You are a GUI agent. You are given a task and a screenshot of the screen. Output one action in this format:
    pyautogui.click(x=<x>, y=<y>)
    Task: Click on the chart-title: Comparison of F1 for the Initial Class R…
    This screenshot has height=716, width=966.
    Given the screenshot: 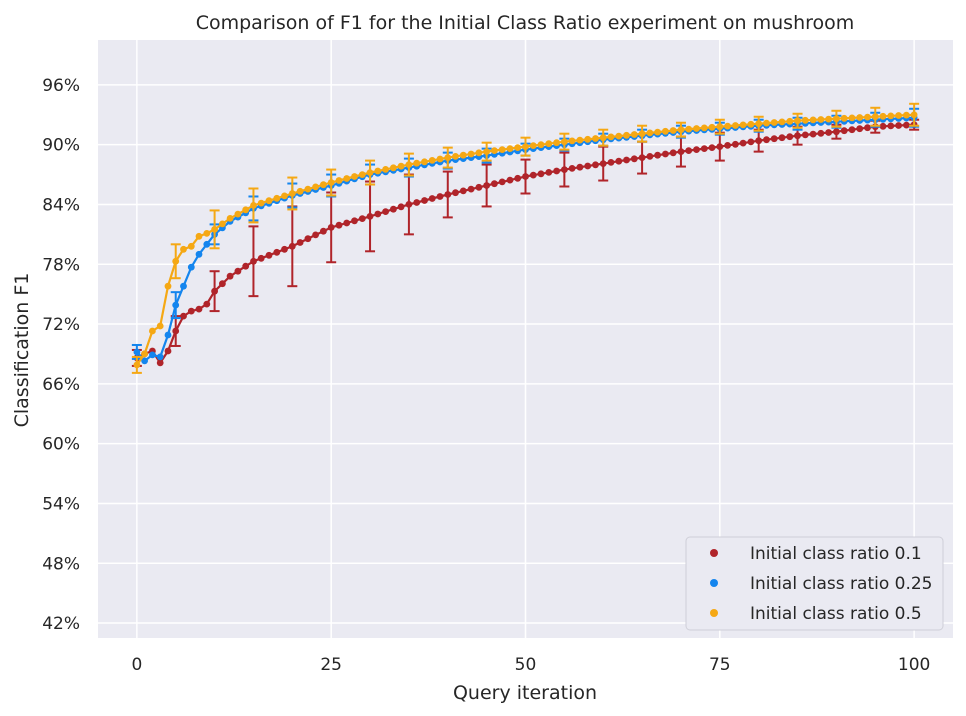 What is the action you would take?
    pyautogui.click(x=525, y=23)
    